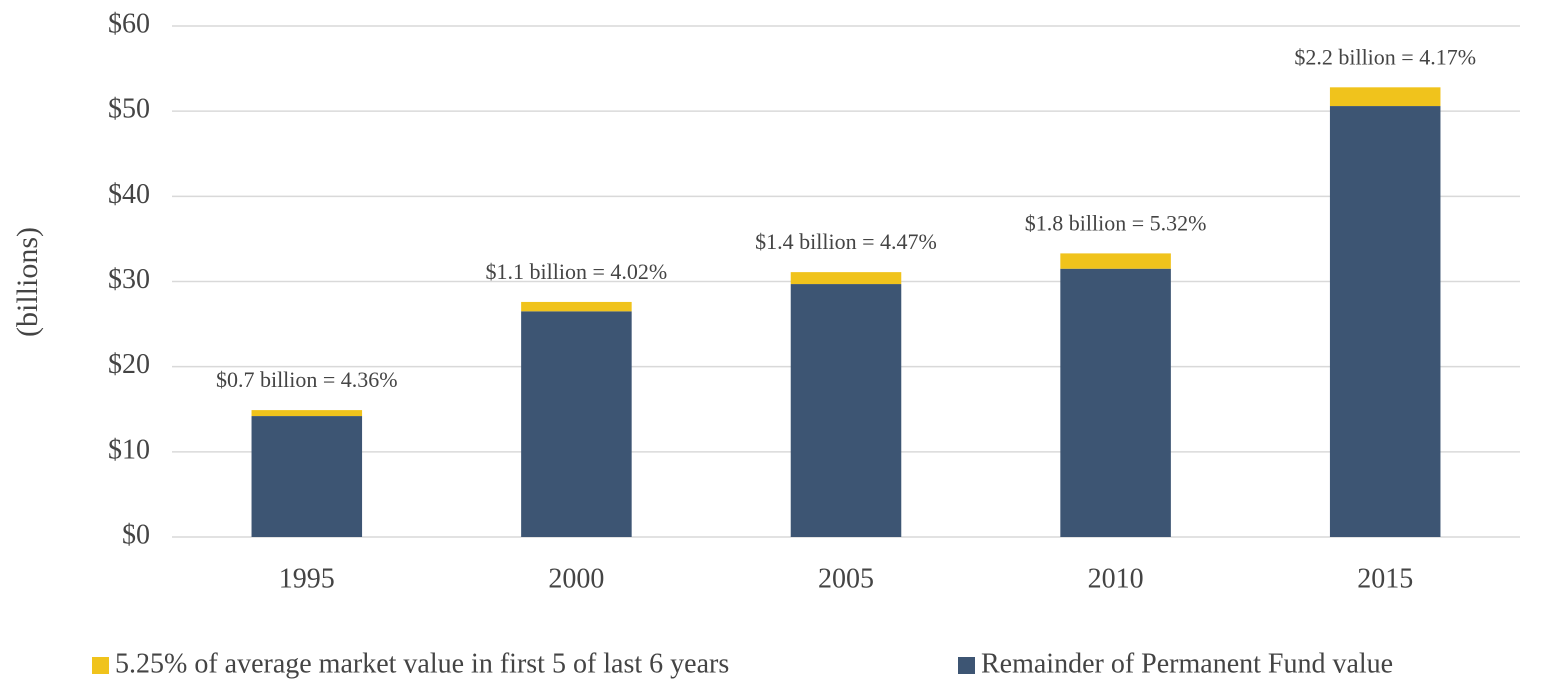 The image size is (1550, 686). What do you see at coordinates (307, 379) in the screenshot?
I see `data-label: $0.7 billion = 4.36%` at bounding box center [307, 379].